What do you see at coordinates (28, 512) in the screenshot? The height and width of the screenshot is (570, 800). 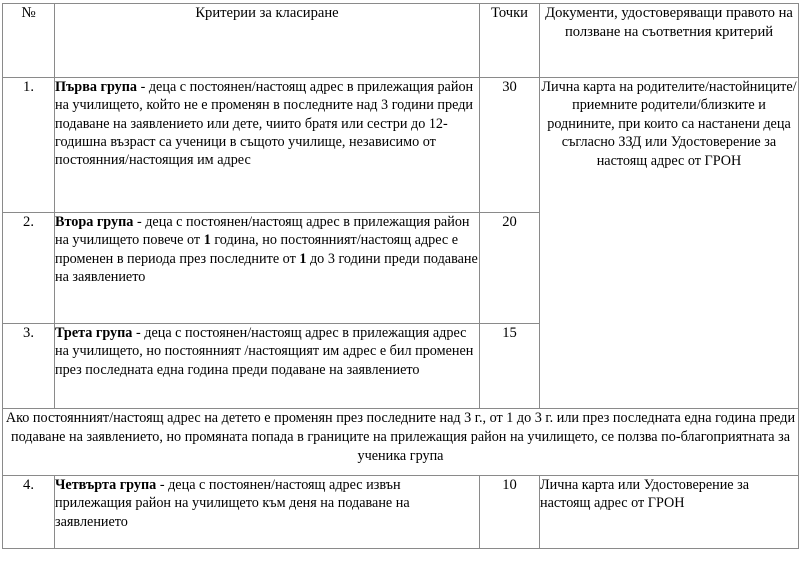 I see `row-number-cell: 4.` at bounding box center [28, 512].